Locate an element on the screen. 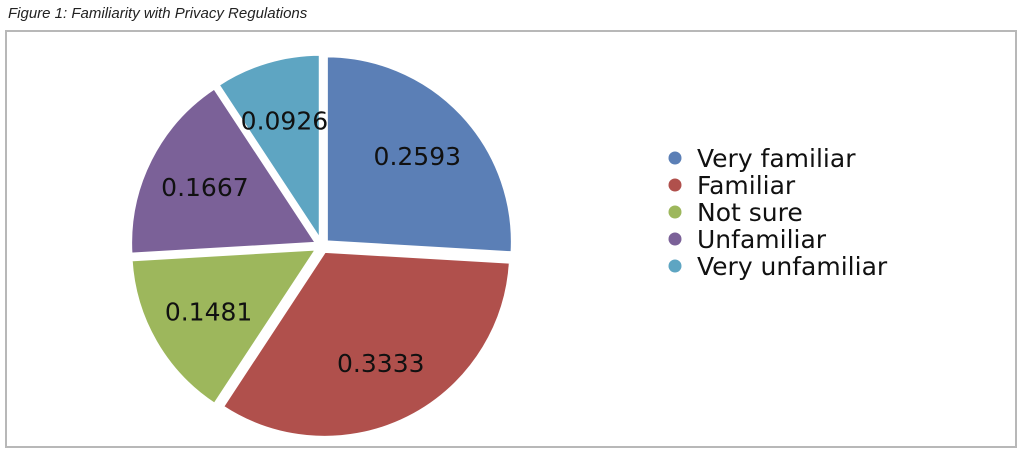 This screenshot has width=1024, height=454. pie-slice-very-familiar is located at coordinates (419, 154).